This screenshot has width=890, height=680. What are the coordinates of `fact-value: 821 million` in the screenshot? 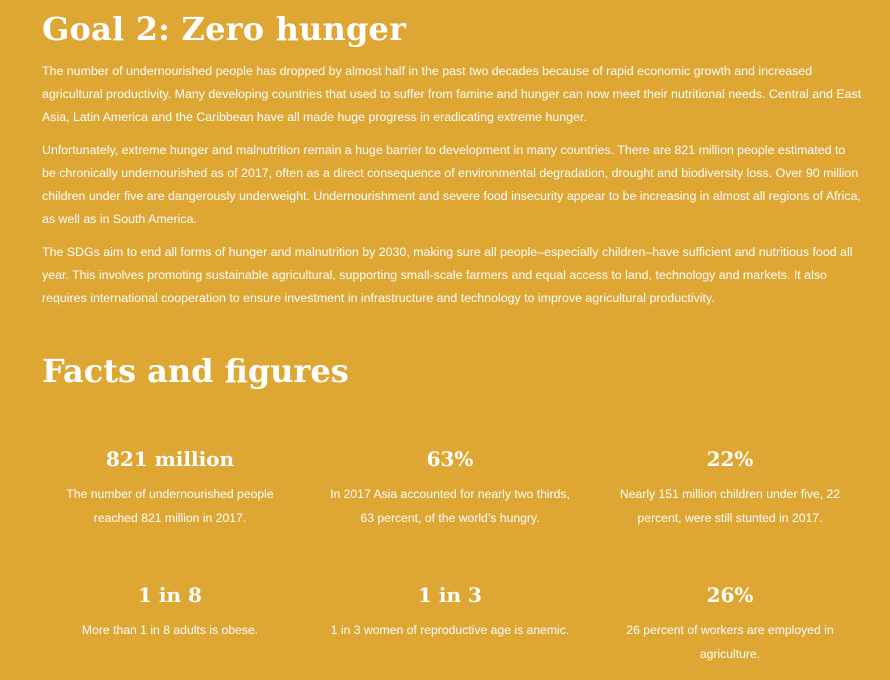 It's located at (170, 459).